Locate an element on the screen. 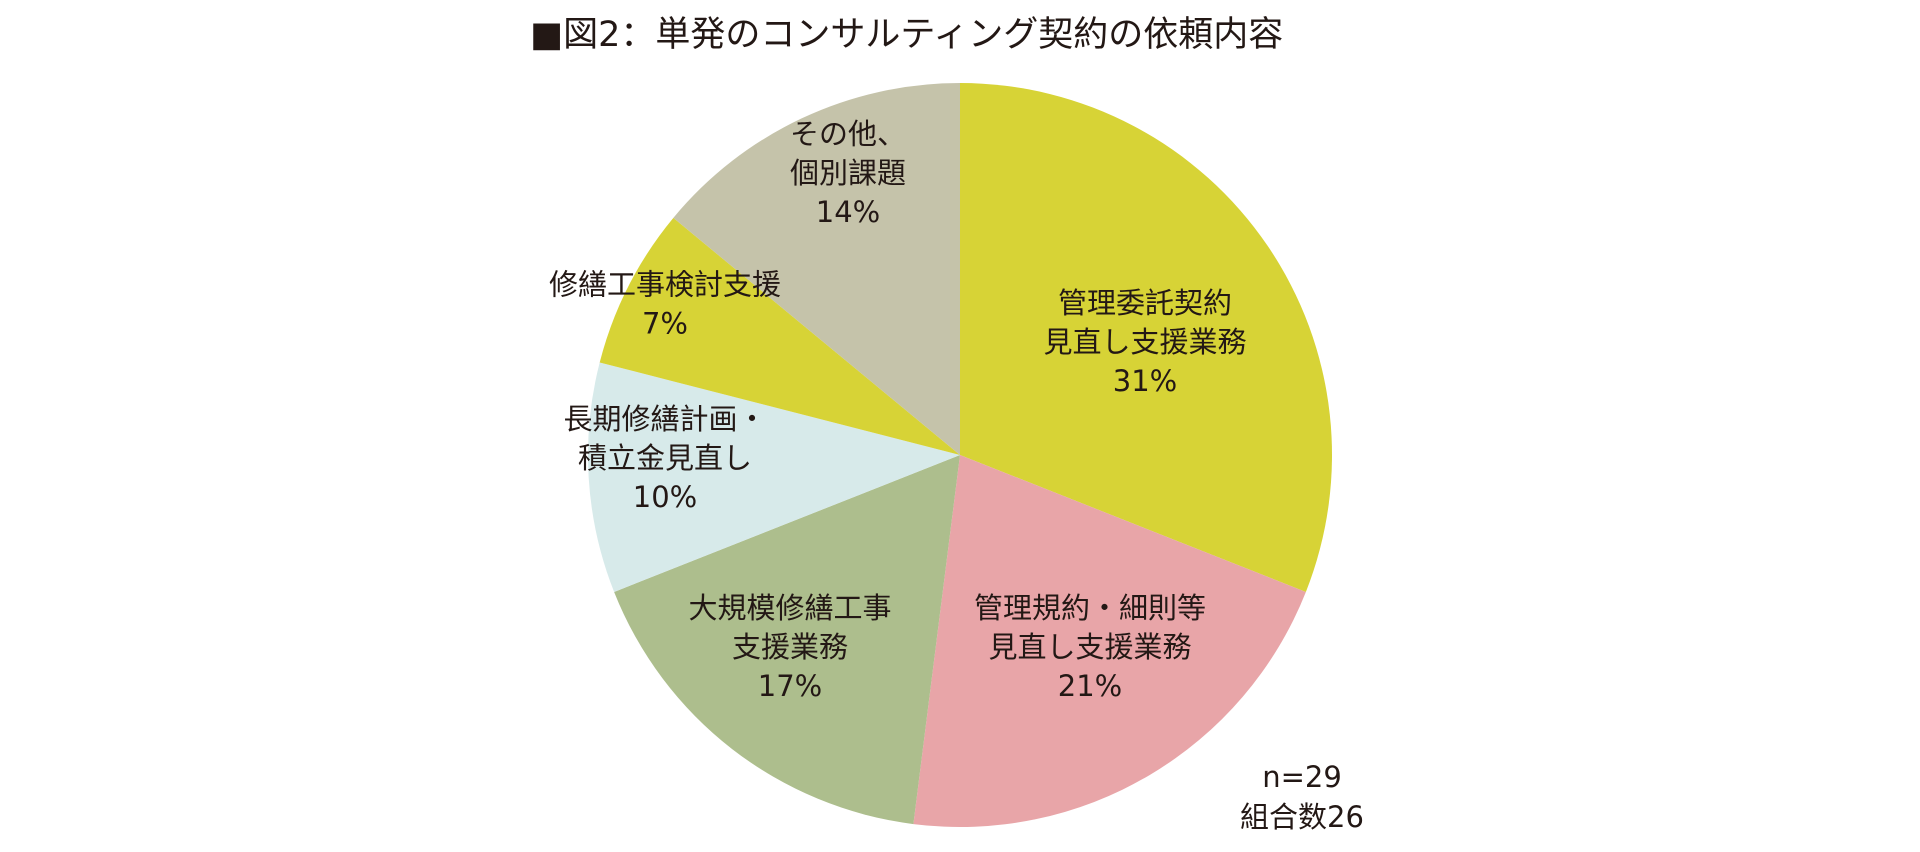 The image size is (1920, 852). slice-label-3: 支援業務 is located at coordinates (790, 647).